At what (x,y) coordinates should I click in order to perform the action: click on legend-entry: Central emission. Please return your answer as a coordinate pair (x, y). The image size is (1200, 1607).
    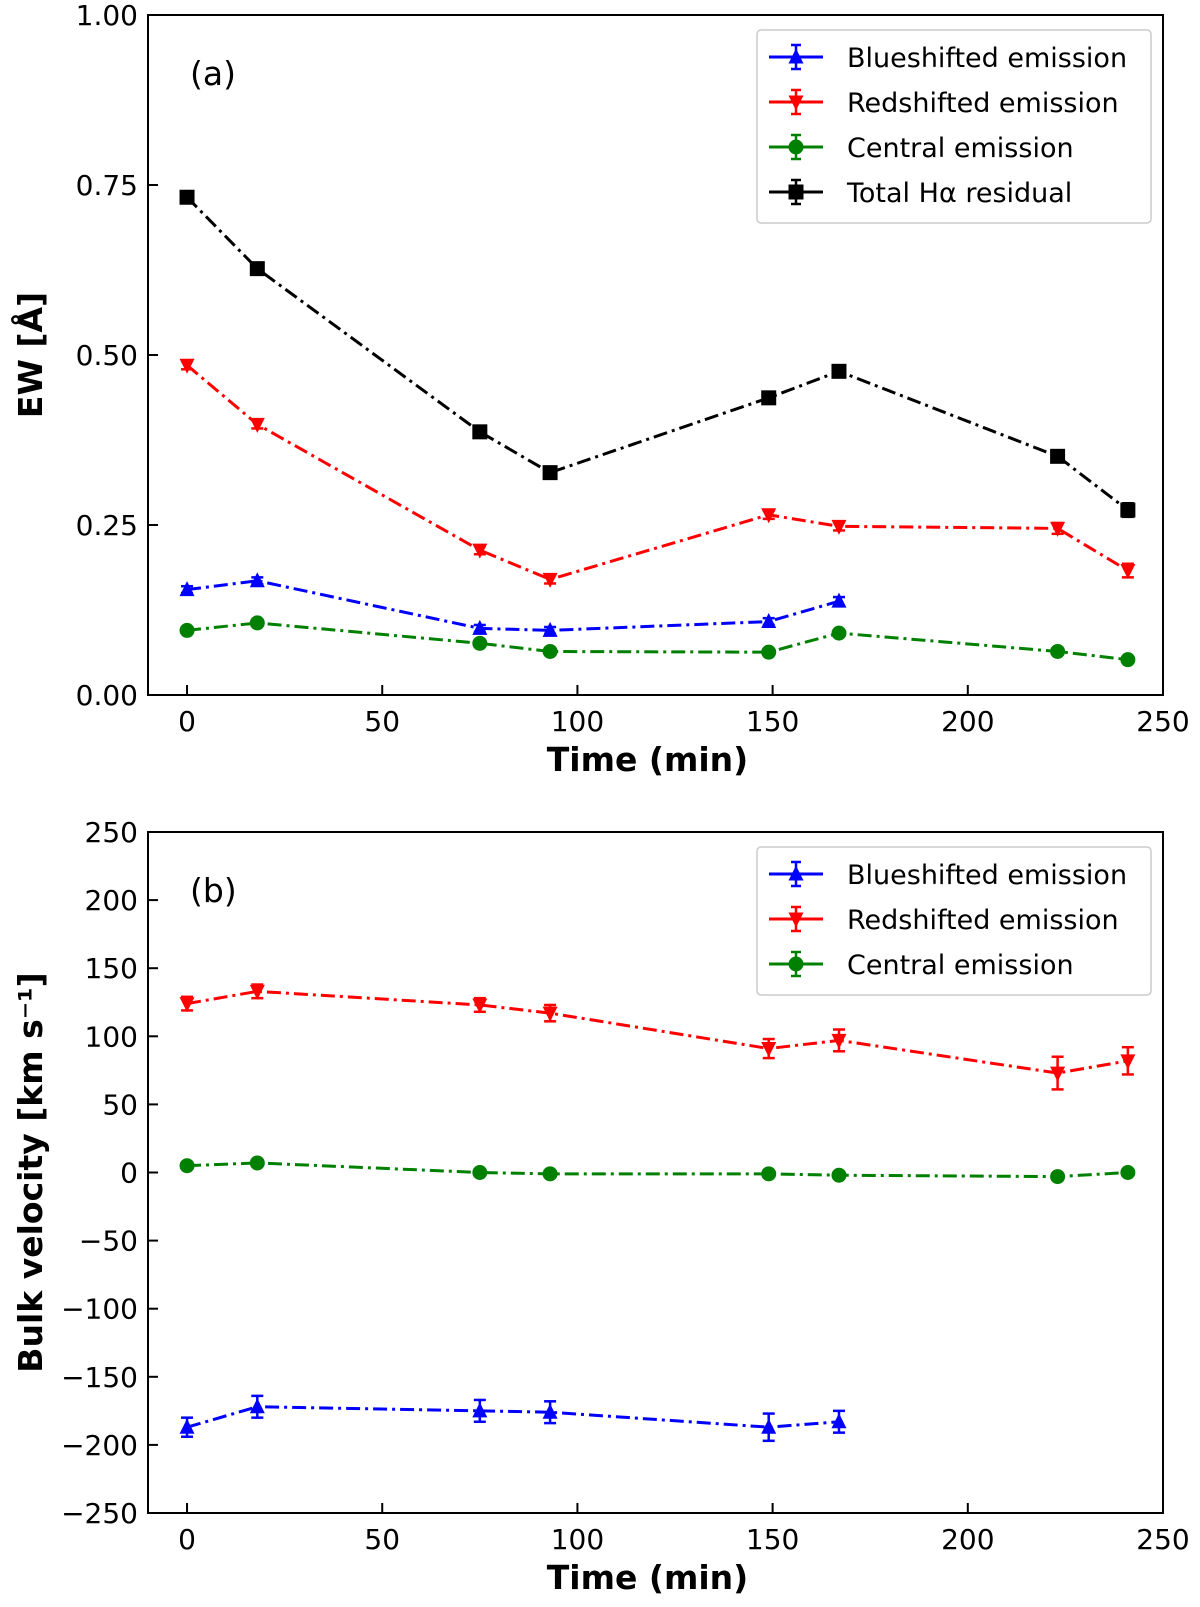
    Looking at the image, I should click on (921, 965).